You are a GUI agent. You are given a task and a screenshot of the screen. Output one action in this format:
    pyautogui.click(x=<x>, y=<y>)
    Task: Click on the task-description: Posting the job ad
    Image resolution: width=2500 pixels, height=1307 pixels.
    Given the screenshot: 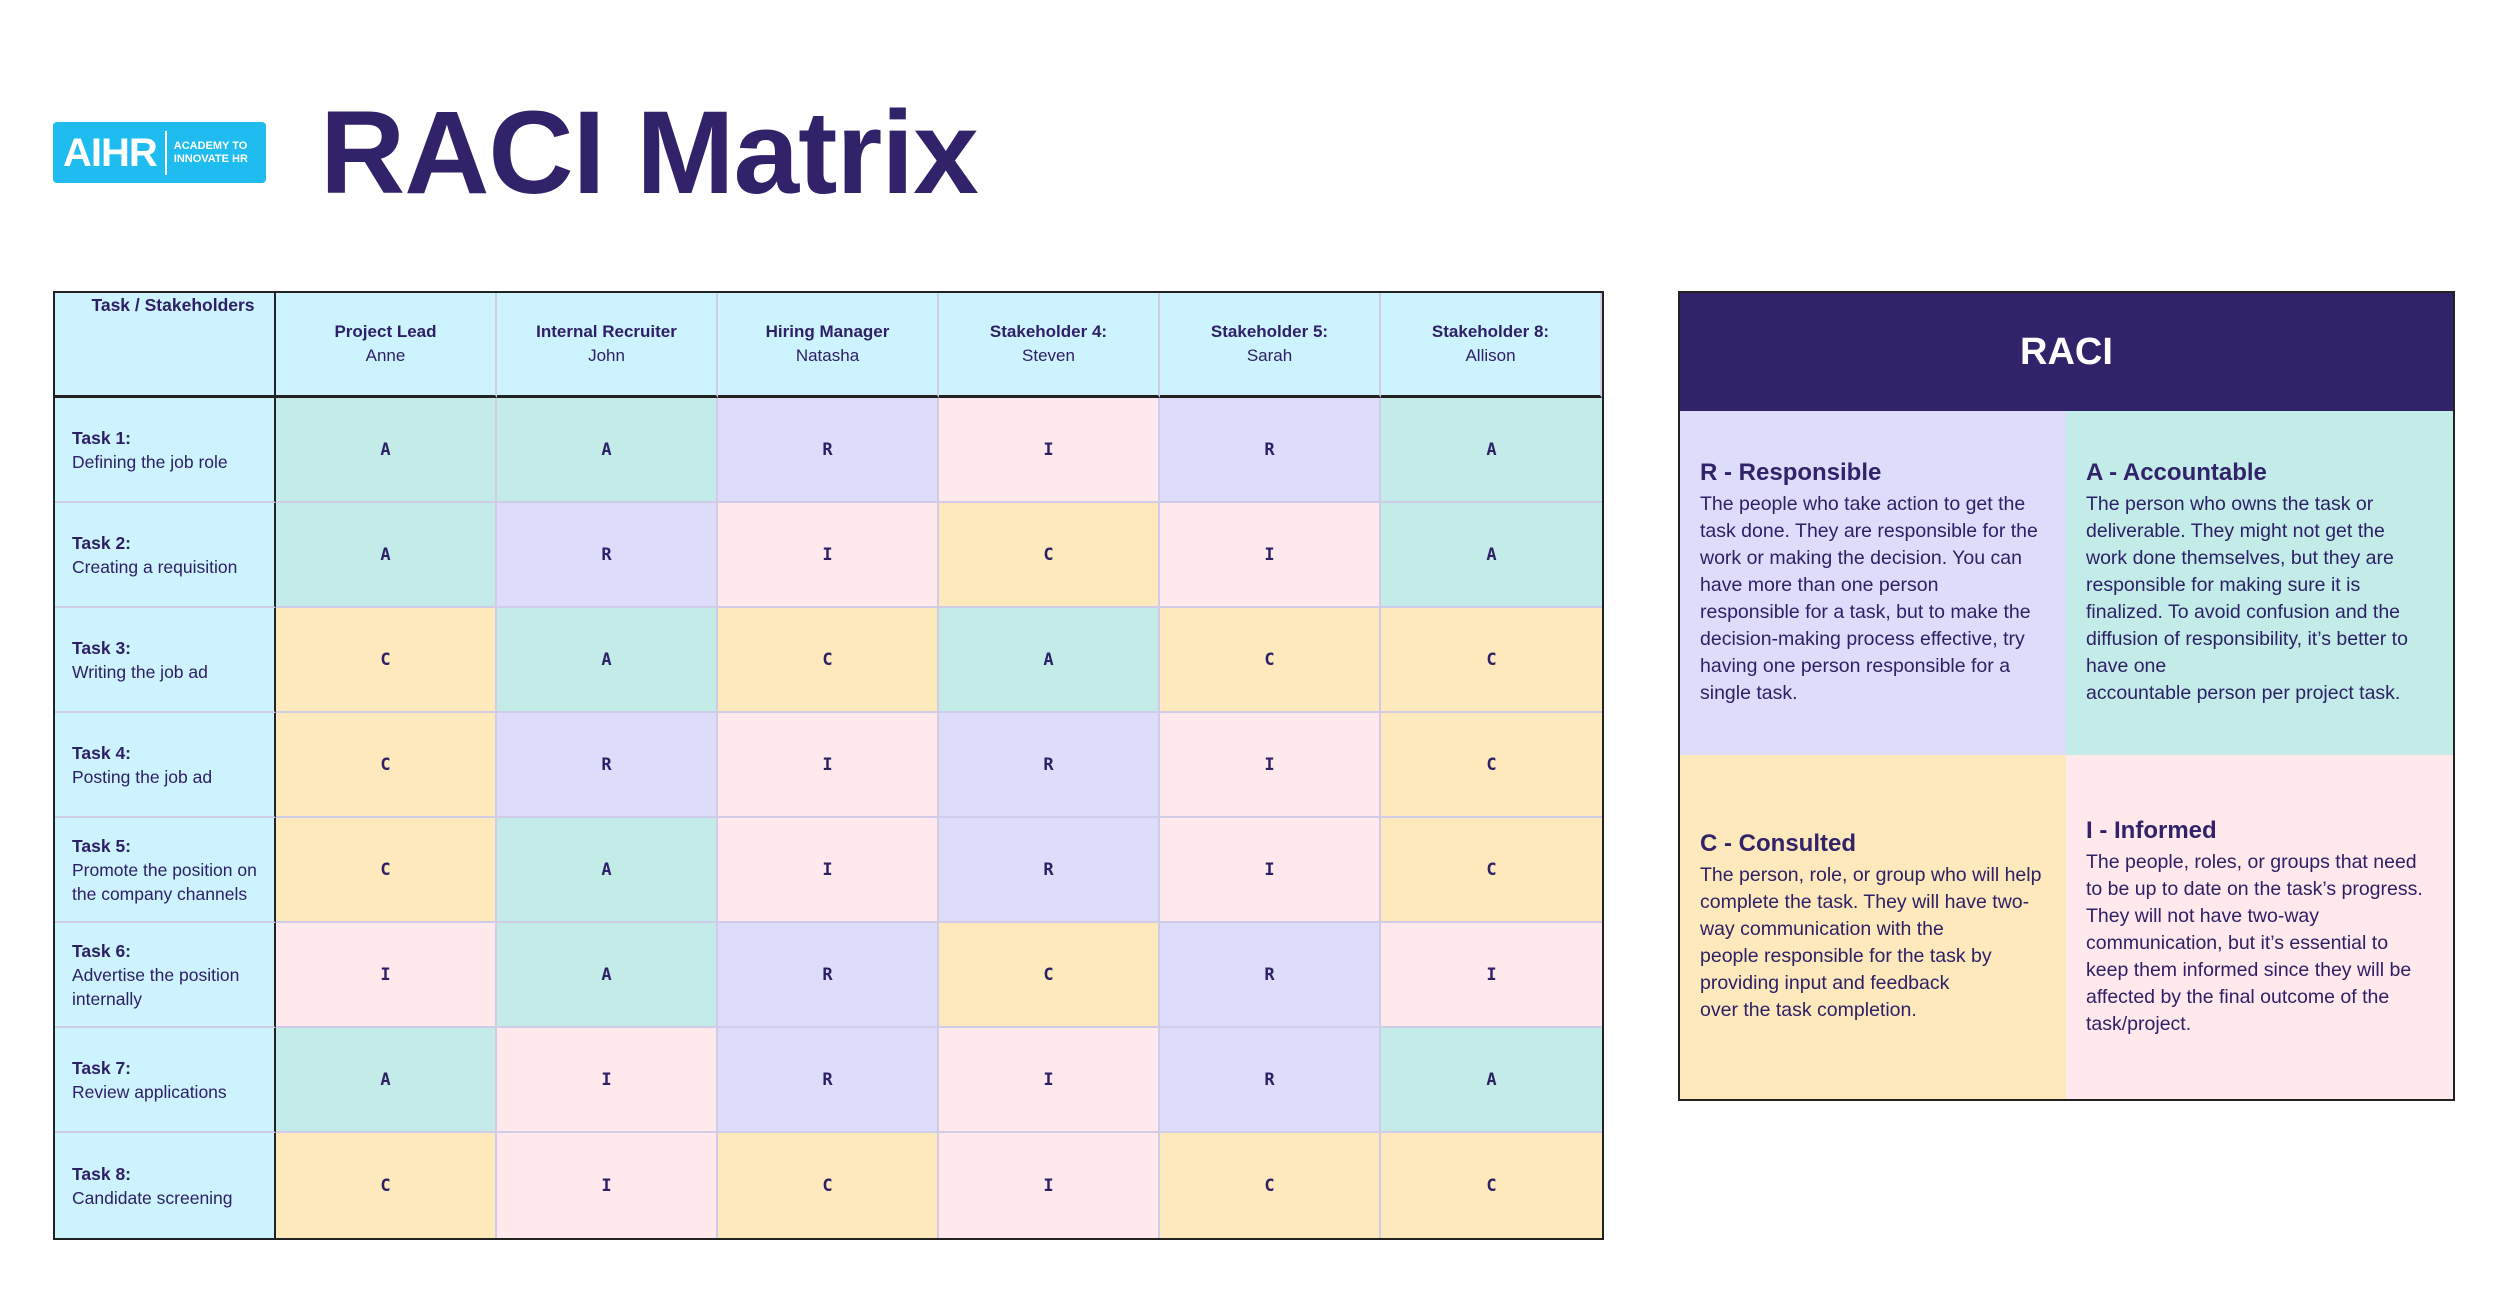 What is the action you would take?
    pyautogui.click(x=142, y=776)
    